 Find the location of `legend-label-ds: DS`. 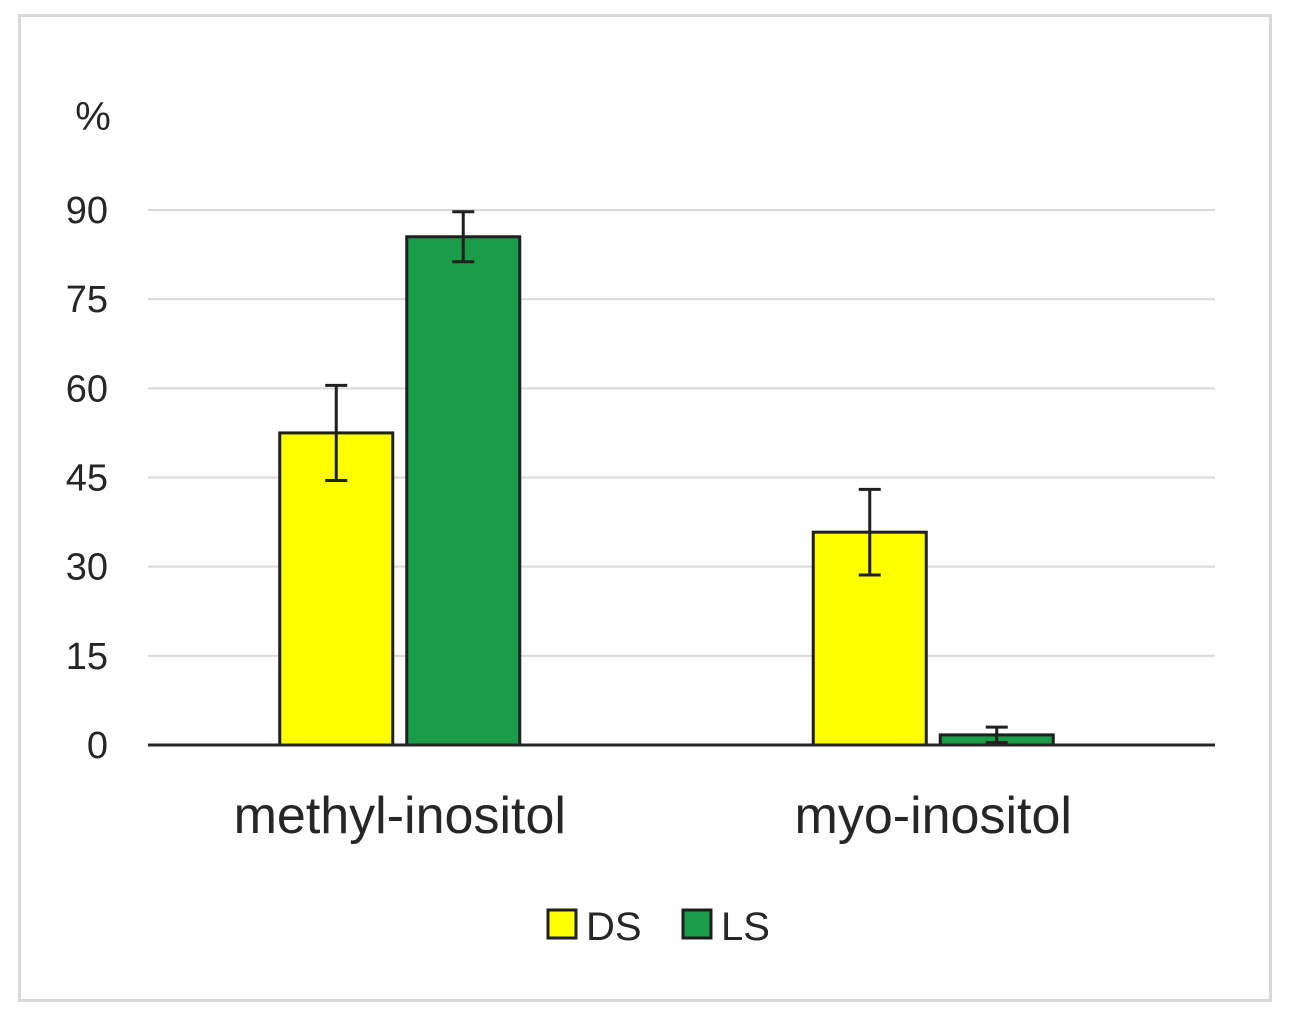

legend-label-ds: DS is located at coordinates (614, 927).